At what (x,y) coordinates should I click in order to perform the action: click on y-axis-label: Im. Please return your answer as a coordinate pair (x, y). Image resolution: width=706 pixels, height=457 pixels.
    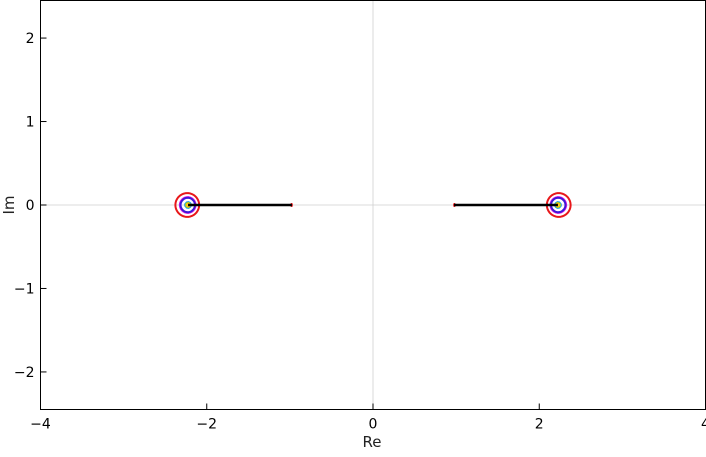
    Looking at the image, I should click on (9, 204).